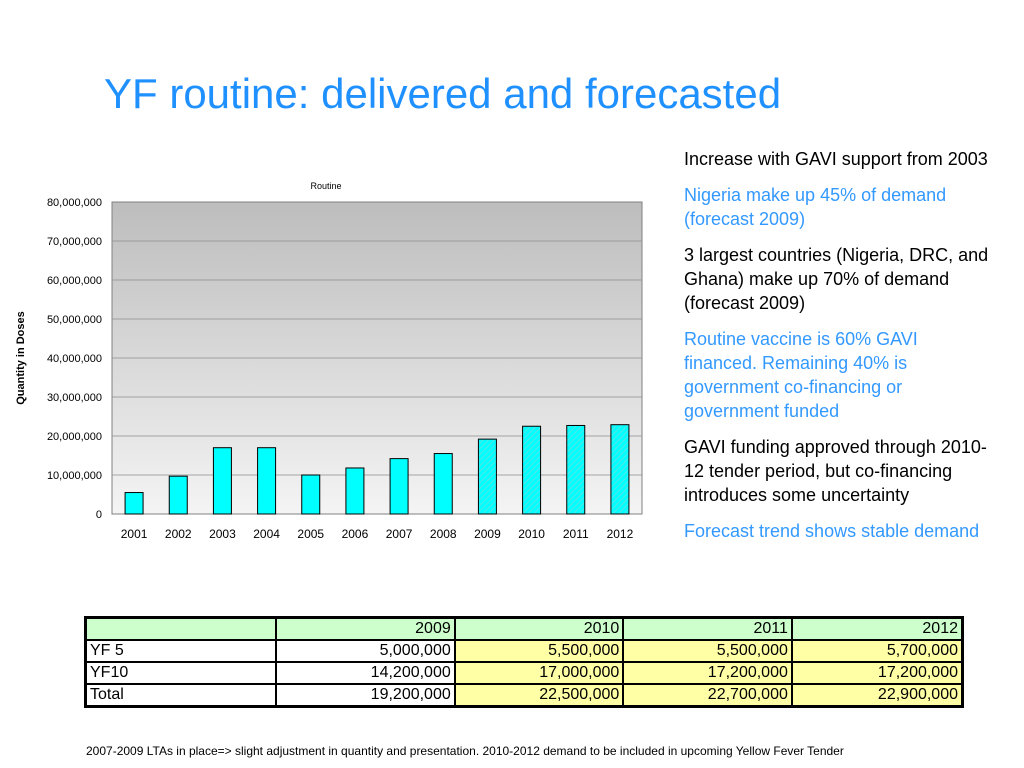 This screenshot has height=768, width=1024. Describe the element at coordinates (178, 534) in the screenshot. I see `x-tick-label: 2002` at that location.